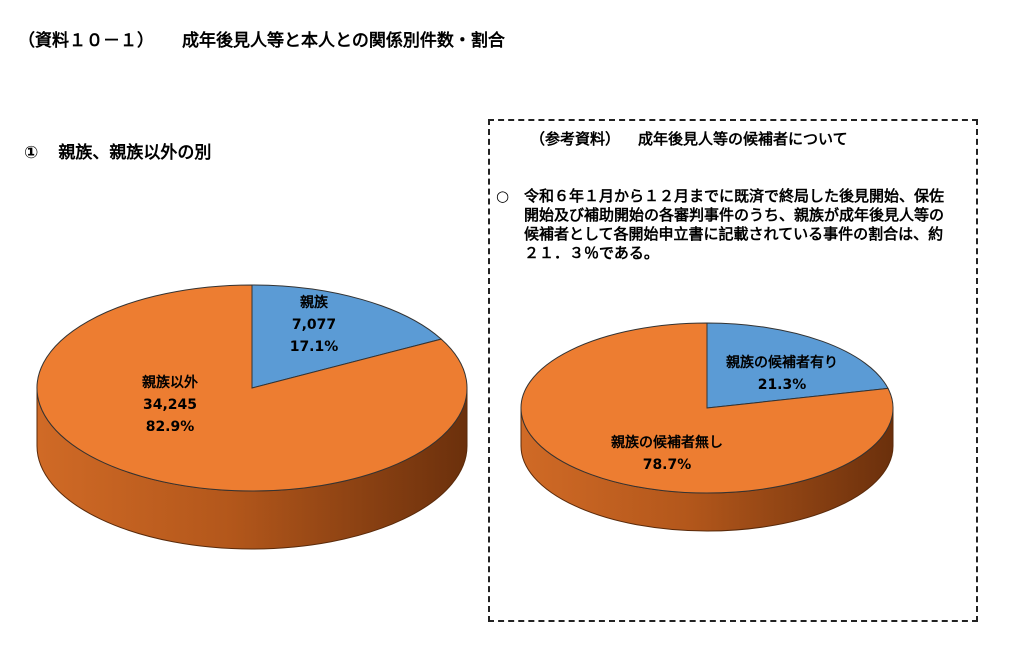  I want to click on page-title: （資料１０－１） 成年後見人等と本人との関係別件数・割合, so click(261, 38).